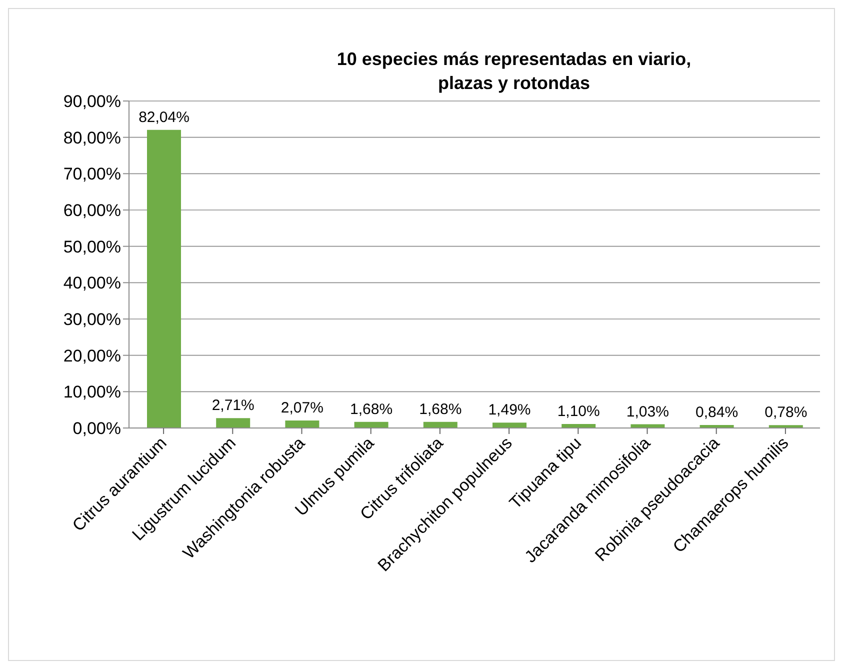 This screenshot has height=667, width=841. I want to click on data-label: 0,84%, so click(717, 412).